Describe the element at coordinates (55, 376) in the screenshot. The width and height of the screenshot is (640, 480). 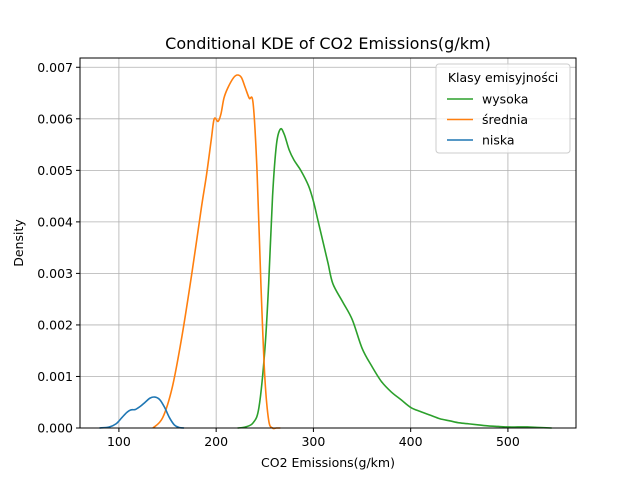
I see `y-tick-label: 0.001` at that location.